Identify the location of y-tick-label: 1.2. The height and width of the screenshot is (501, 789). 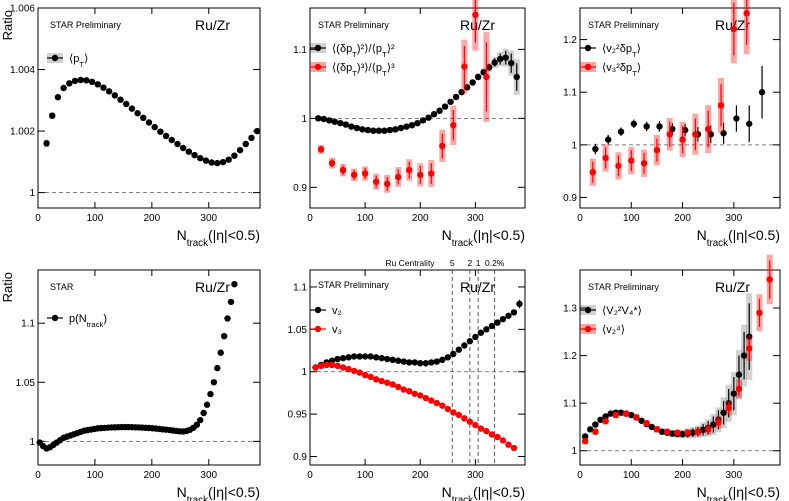
(570, 356).